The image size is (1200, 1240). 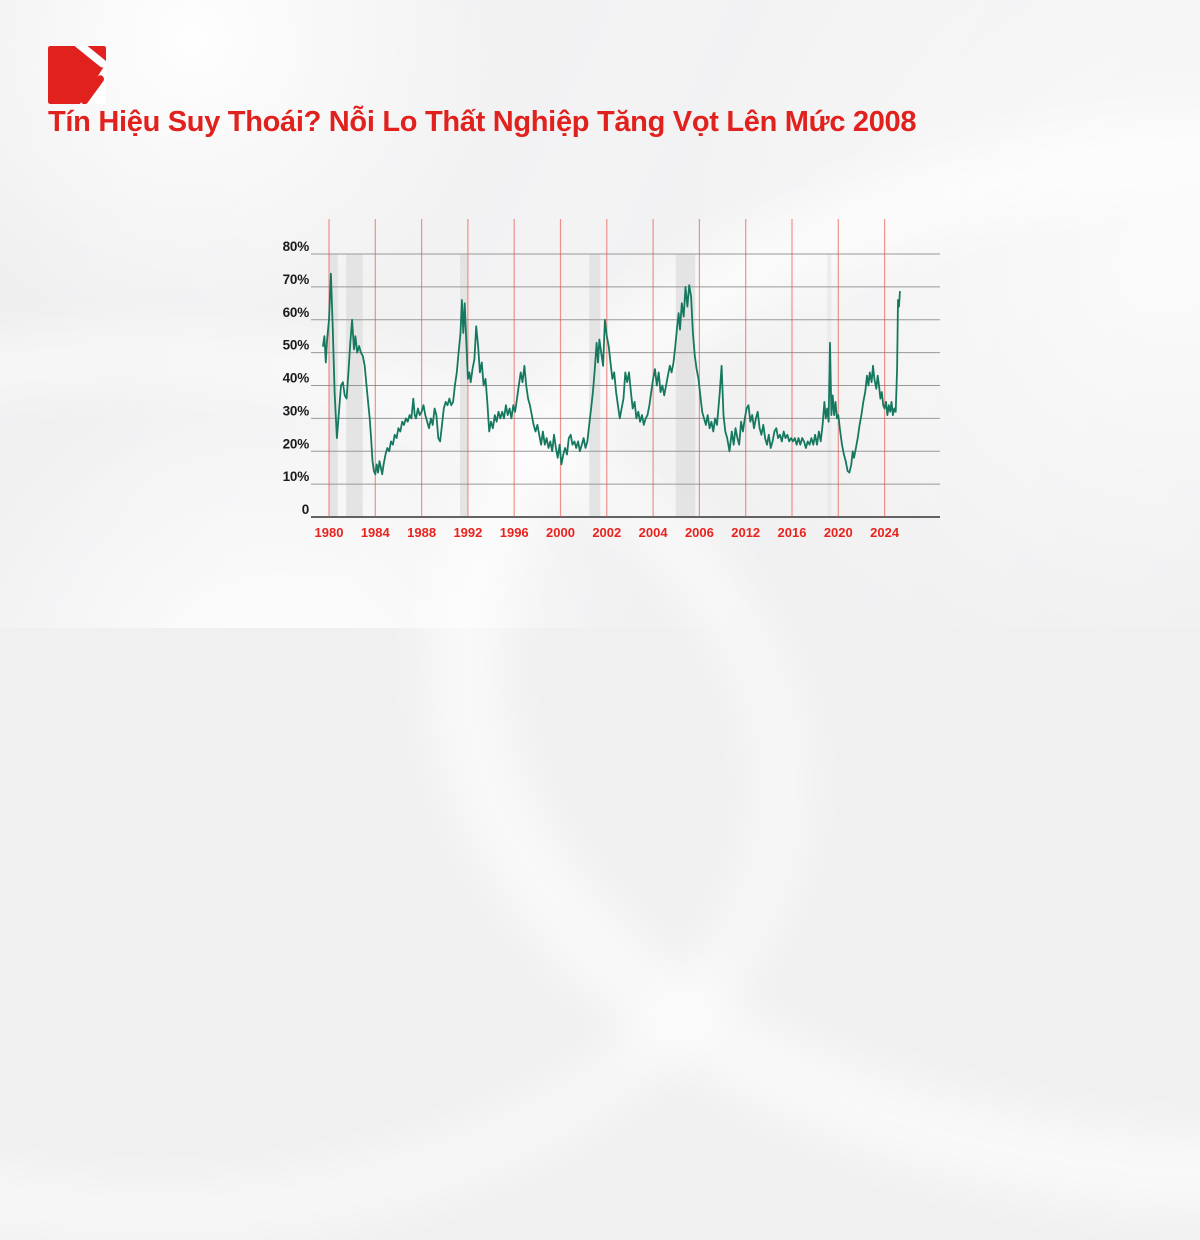 What do you see at coordinates (296, 312) in the screenshot?
I see `y-tick-label: 60%` at bounding box center [296, 312].